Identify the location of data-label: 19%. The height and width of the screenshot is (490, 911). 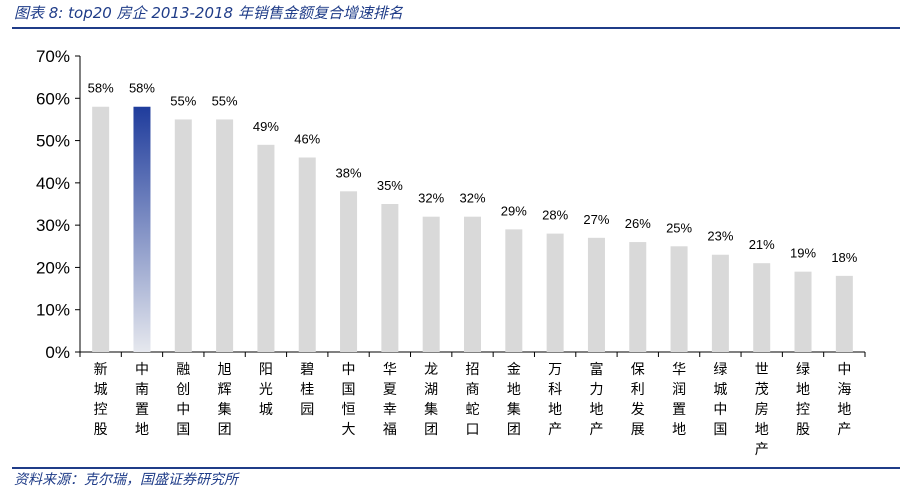
(803, 253).